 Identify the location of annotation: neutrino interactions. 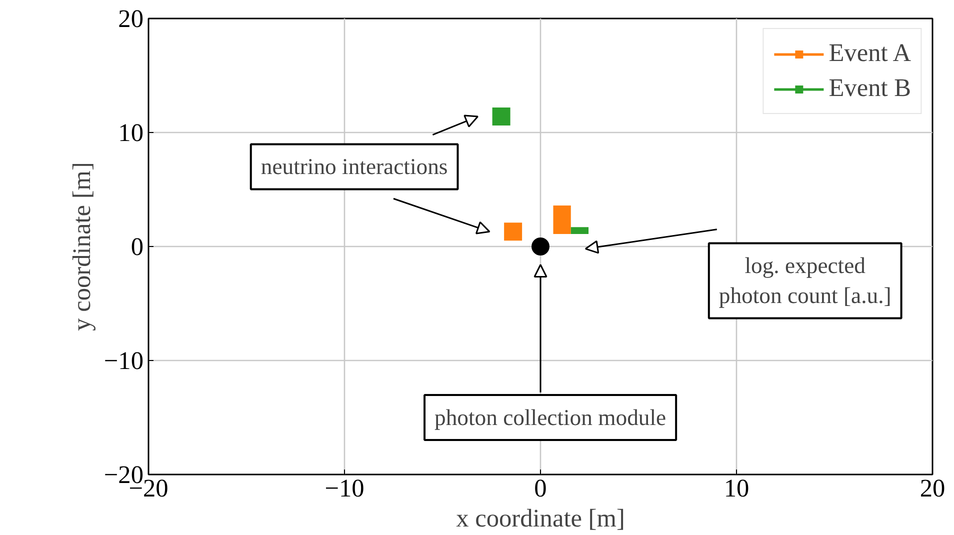
(354, 167).